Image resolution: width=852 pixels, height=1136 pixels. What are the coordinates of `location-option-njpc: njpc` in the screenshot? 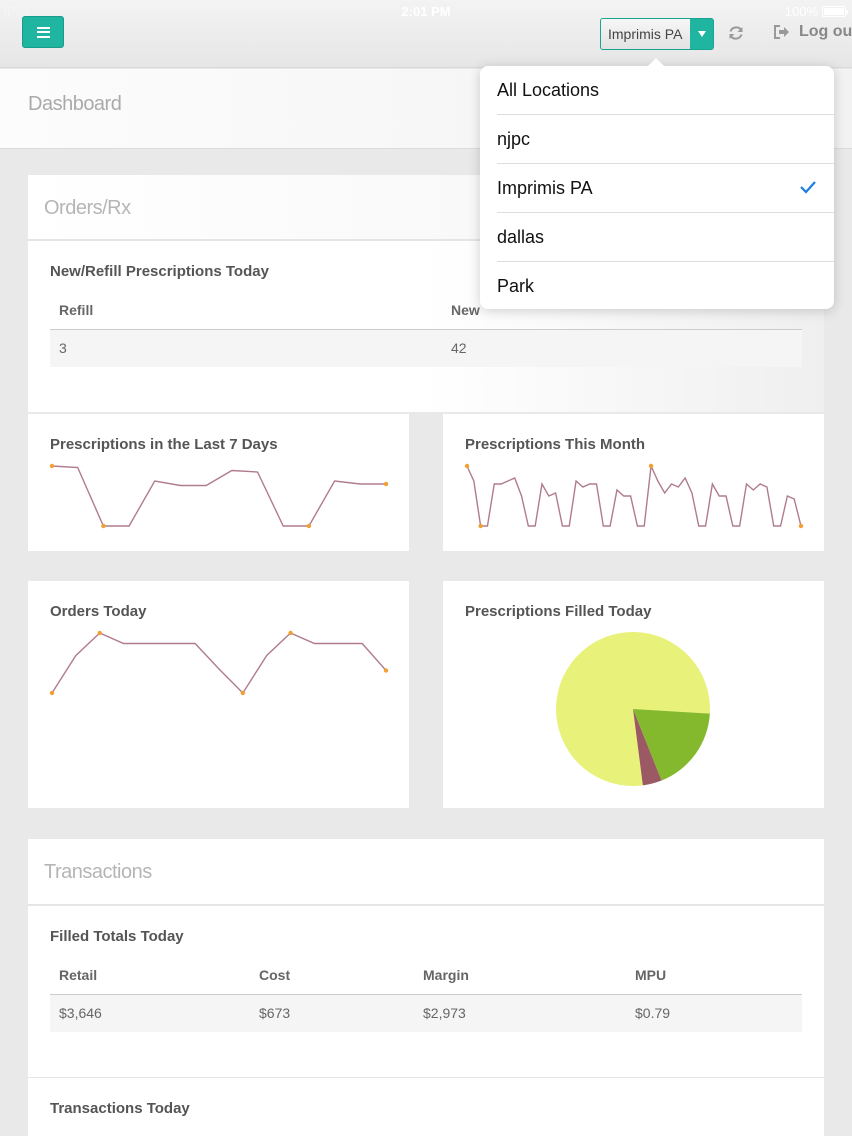 It's located at (657, 139).